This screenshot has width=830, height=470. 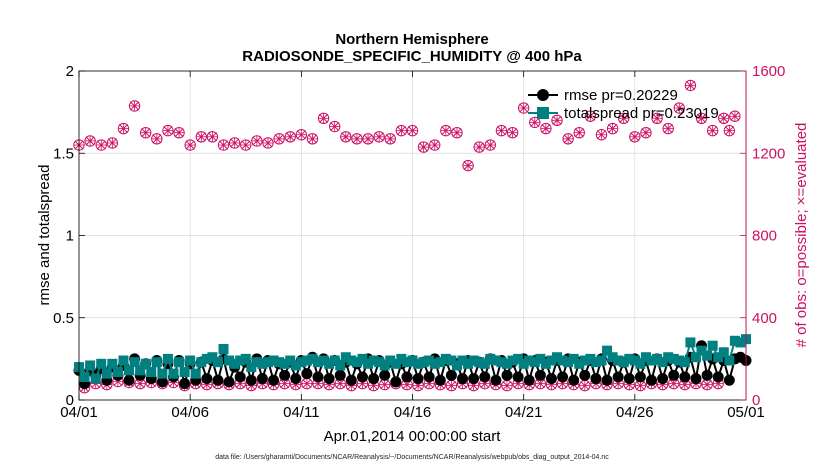 I want to click on x-tick-label: 04/11, so click(x=301, y=412).